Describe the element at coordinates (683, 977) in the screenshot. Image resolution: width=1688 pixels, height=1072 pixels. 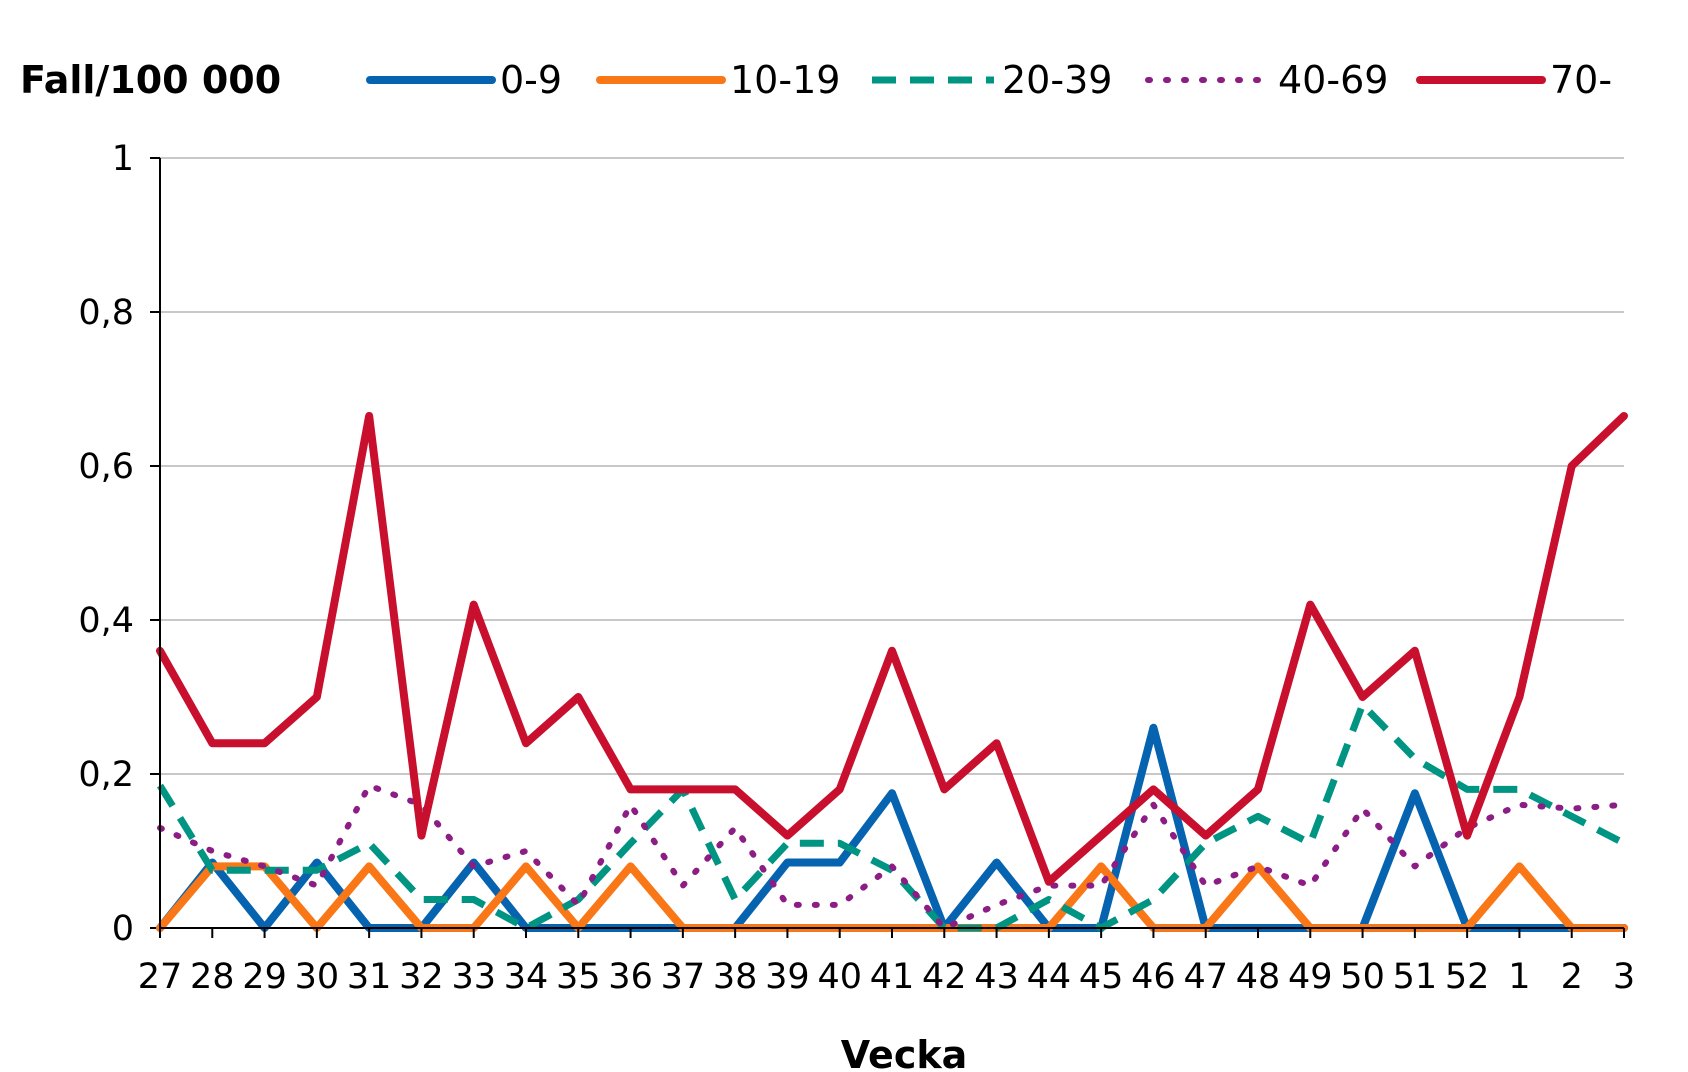
I see `x-tick-label: 37` at that location.